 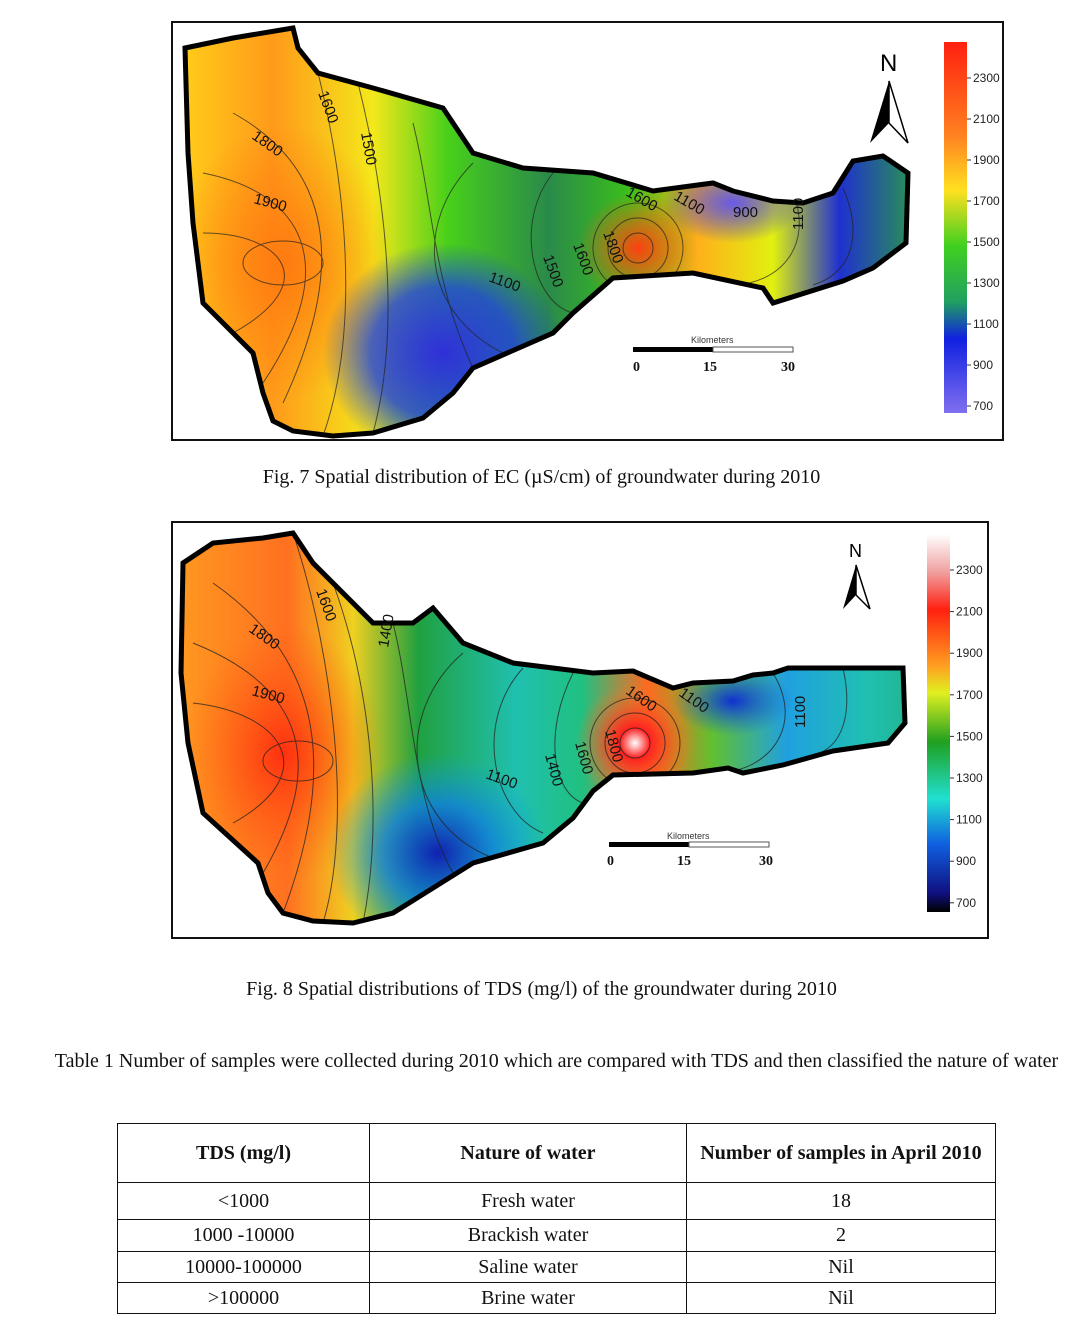 What do you see at coordinates (841, 1235) in the screenshot?
I see `cell: 2` at bounding box center [841, 1235].